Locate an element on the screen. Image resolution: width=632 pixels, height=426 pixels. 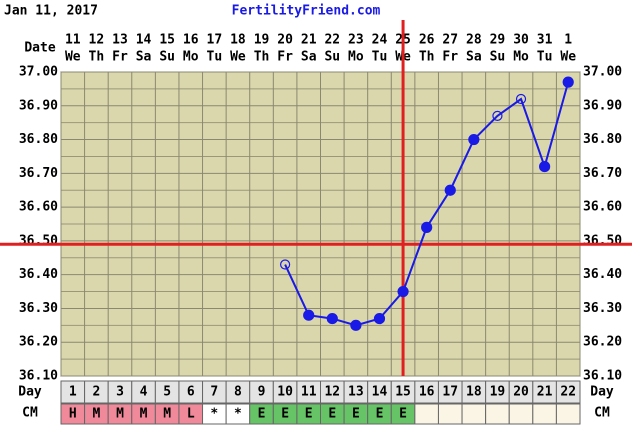
day-label: 15 is located at coordinates (403, 392).